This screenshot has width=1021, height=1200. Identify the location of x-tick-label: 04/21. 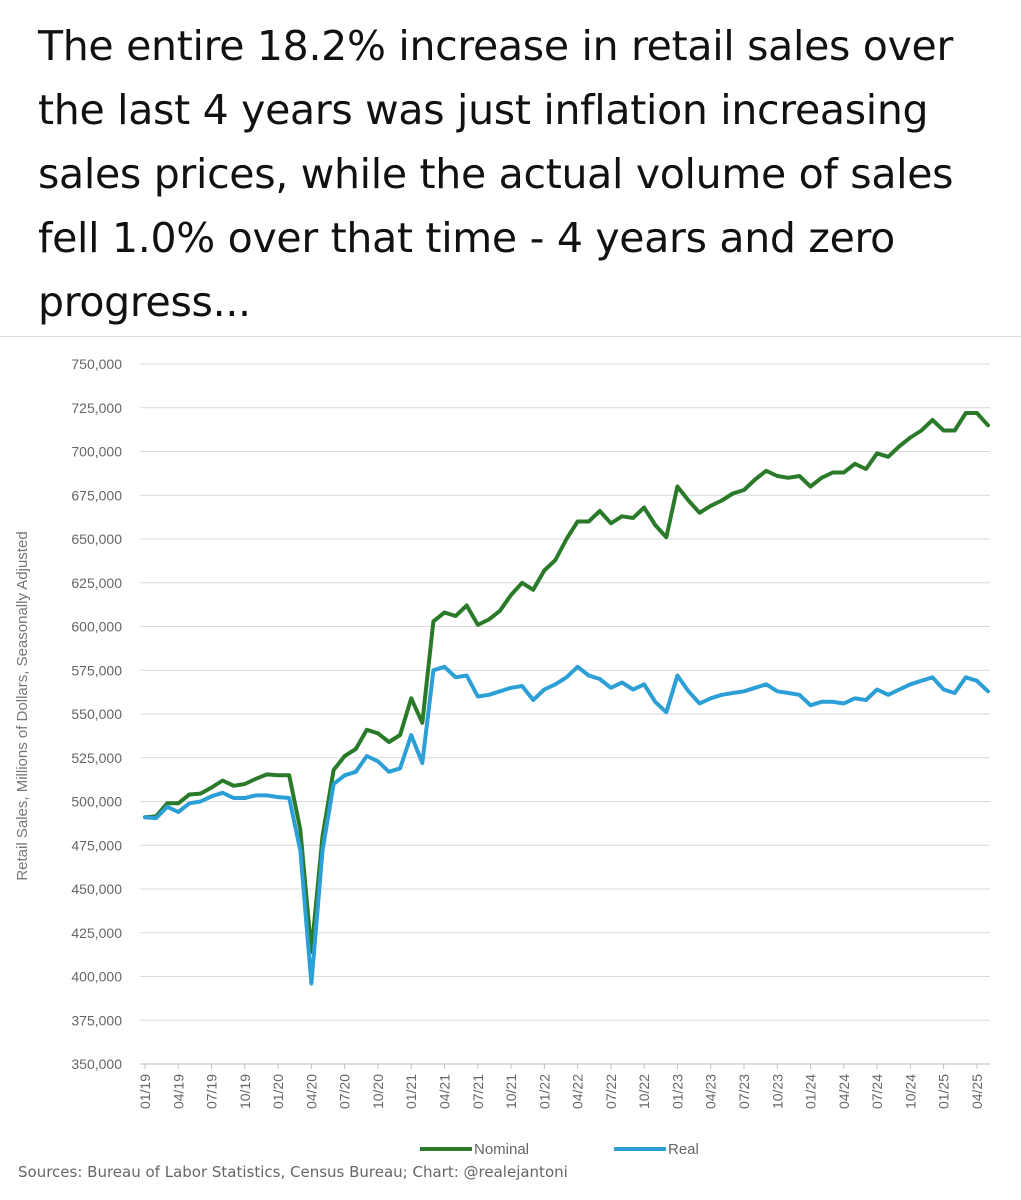
(444, 1091).